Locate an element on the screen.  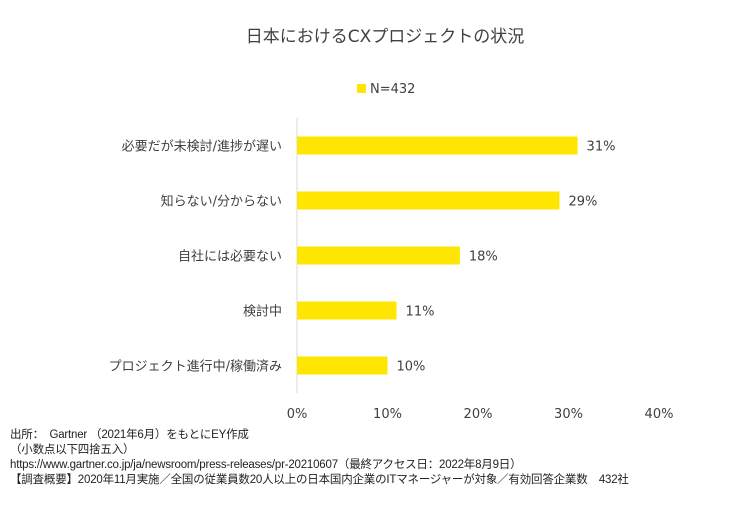
x-tick-label: 30% is located at coordinates (568, 414).